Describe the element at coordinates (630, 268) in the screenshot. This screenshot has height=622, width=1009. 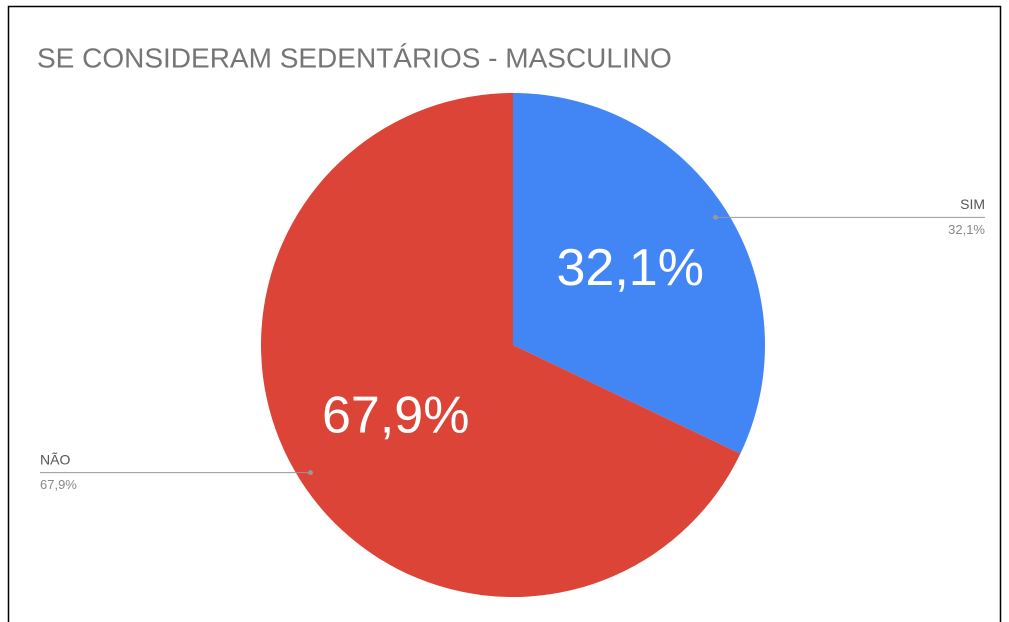
I see `slice-label: 32,1%` at that location.